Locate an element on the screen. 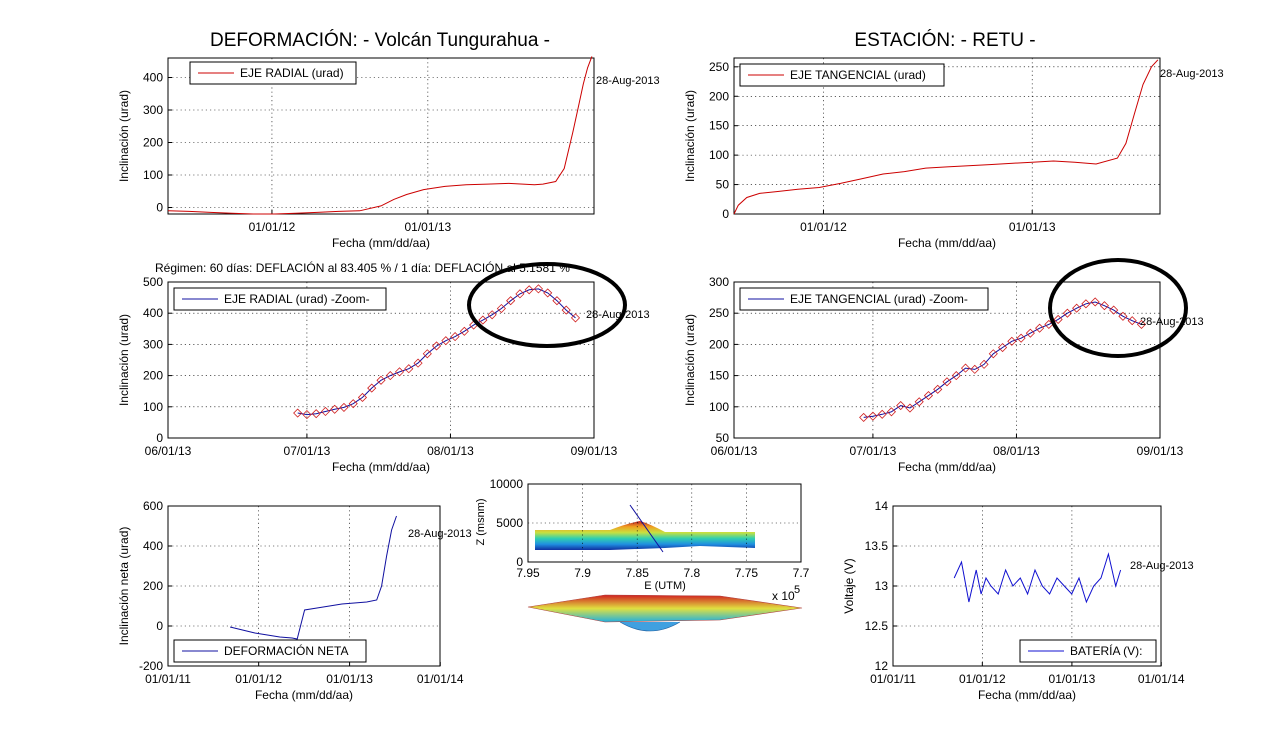  legend-label: EJE TANGENCIAL (urad) -Zoom- is located at coordinates (879, 299).